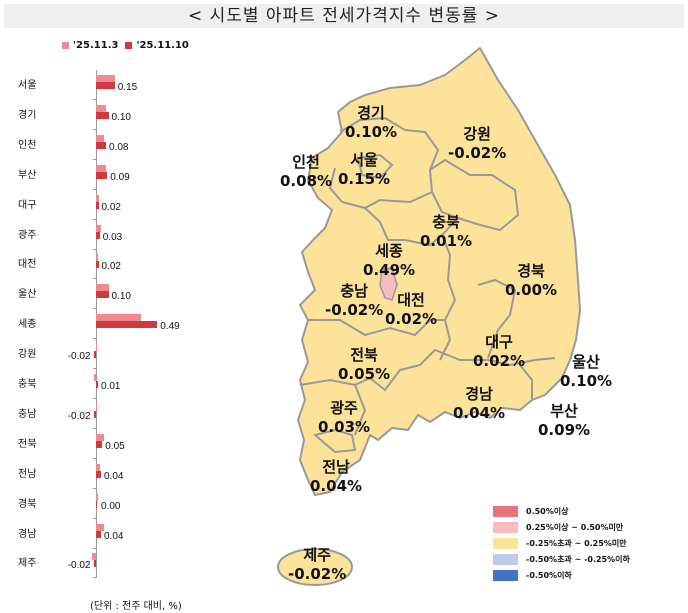 The image size is (688, 613). I want to click on region-value: -0.02%, so click(317, 574).